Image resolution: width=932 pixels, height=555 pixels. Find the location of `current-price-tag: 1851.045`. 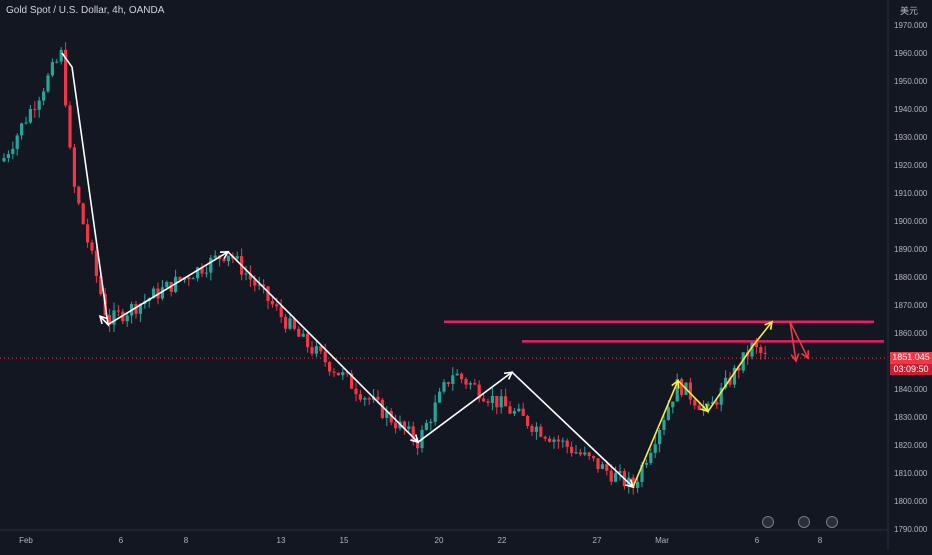

current-price-tag: 1851.045 is located at coordinates (911, 358).